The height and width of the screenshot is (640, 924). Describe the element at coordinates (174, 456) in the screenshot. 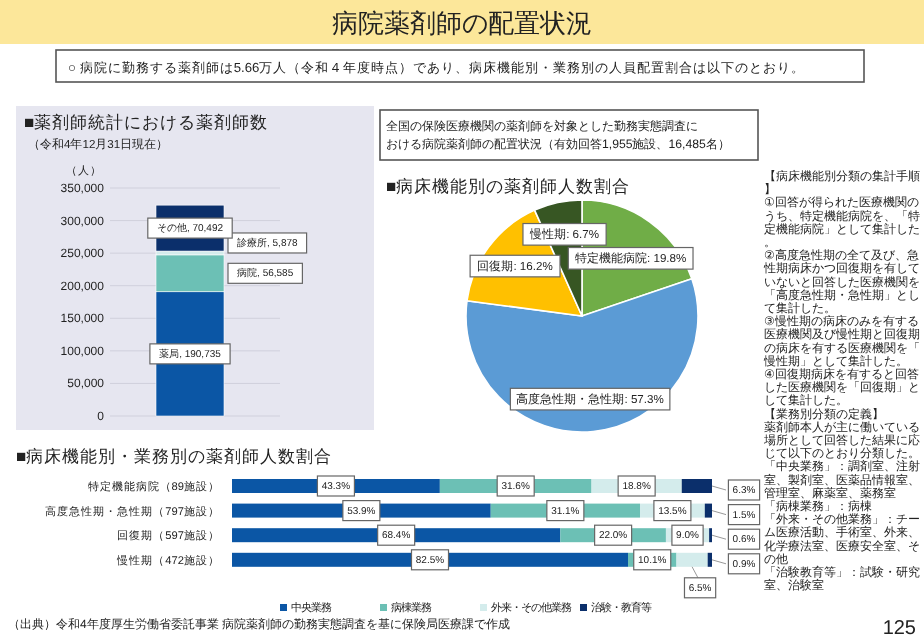

I see `chart-title: ■病床機能別・業務別の薬剤師人数割合` at that location.